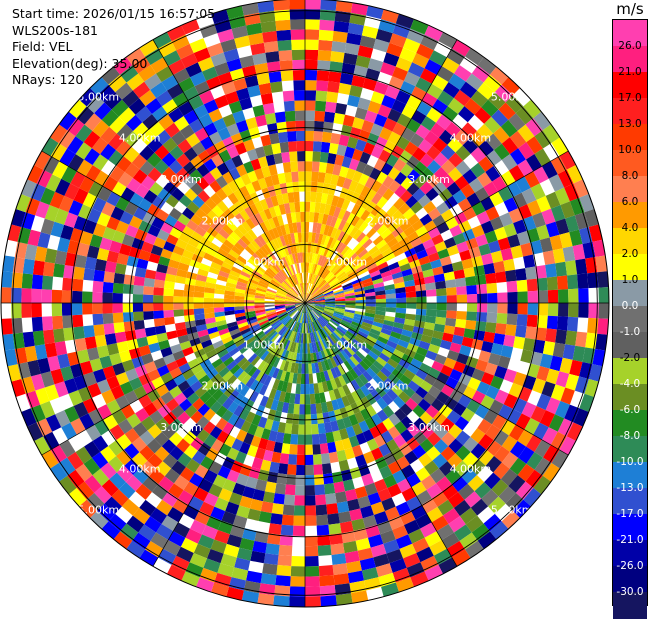 This screenshot has height=619, width=650. Describe the element at coordinates (630, 371) in the screenshot. I see `colorbar-segment` at that location.